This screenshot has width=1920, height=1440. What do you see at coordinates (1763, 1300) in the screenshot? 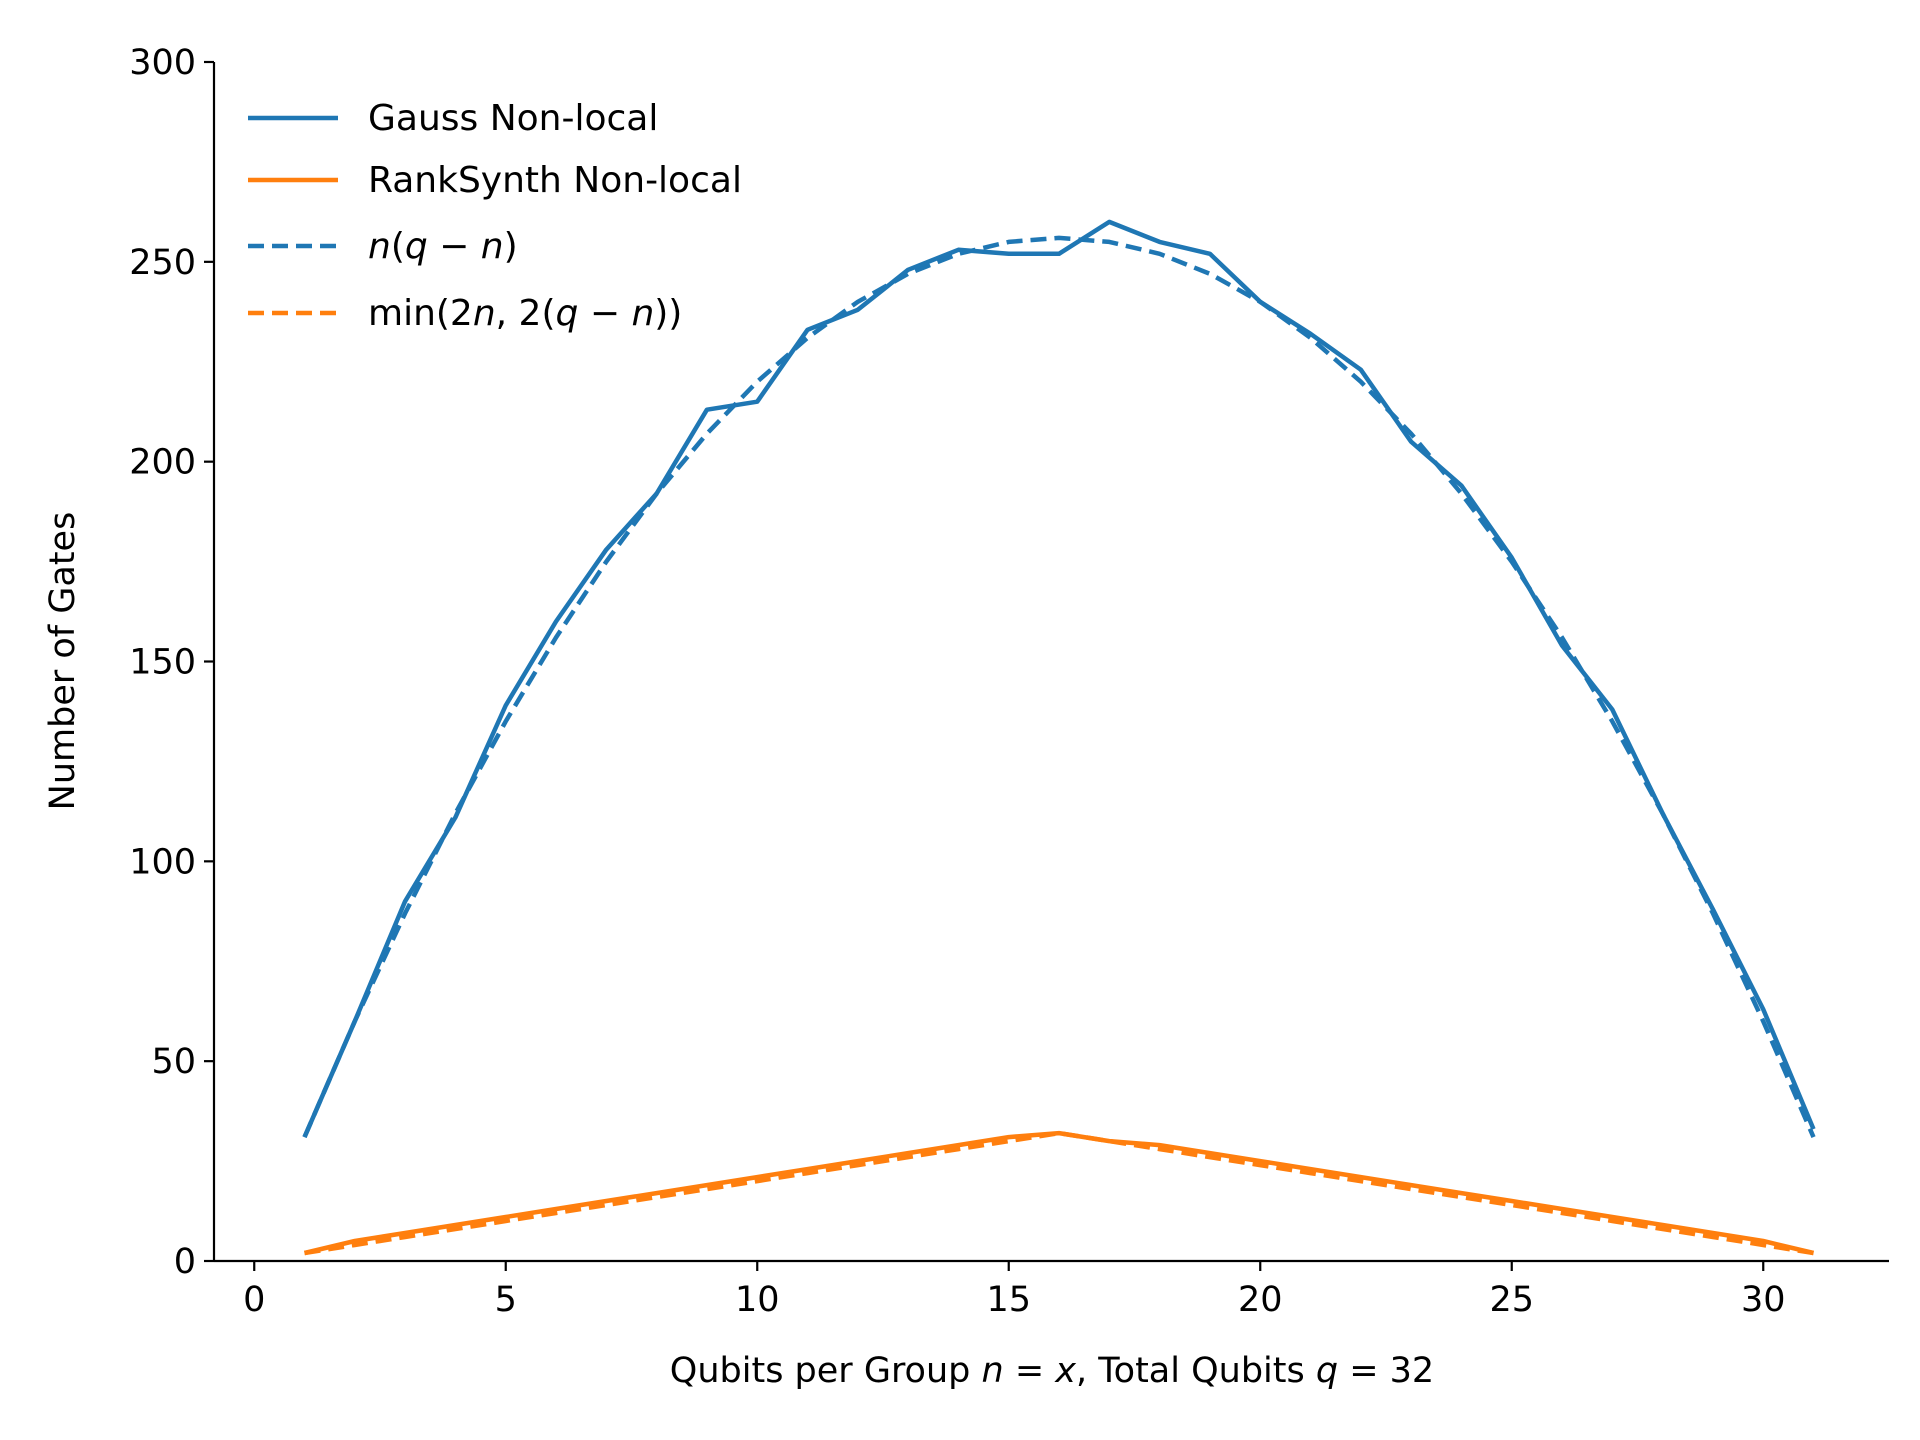
I see `x-tick-label: 30` at bounding box center [1763, 1300].